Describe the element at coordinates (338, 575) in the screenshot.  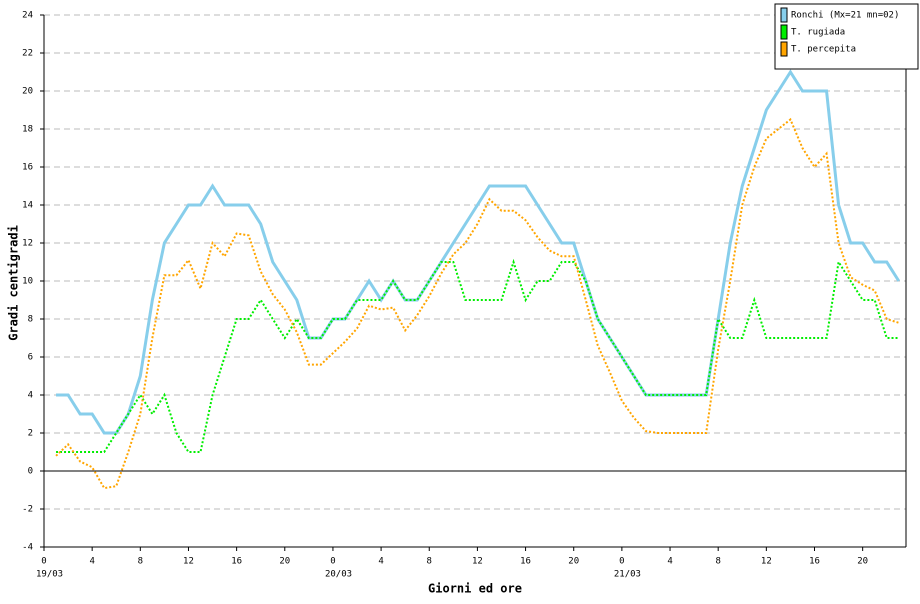
I see `day-label: 20/03` at that location.